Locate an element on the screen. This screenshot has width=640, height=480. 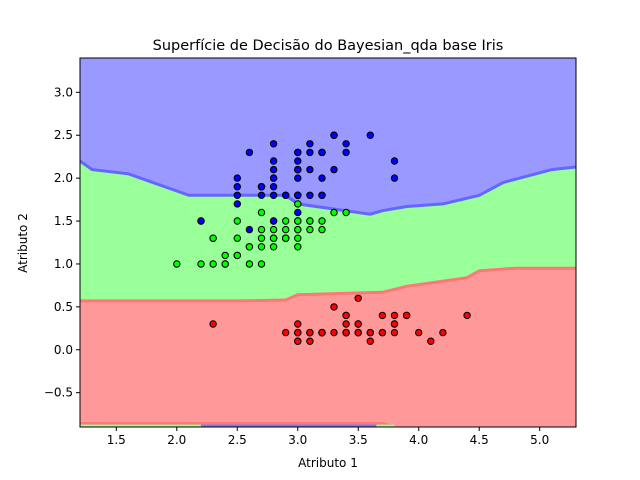
y-tick-label: 2.5 is located at coordinates (63, 135).